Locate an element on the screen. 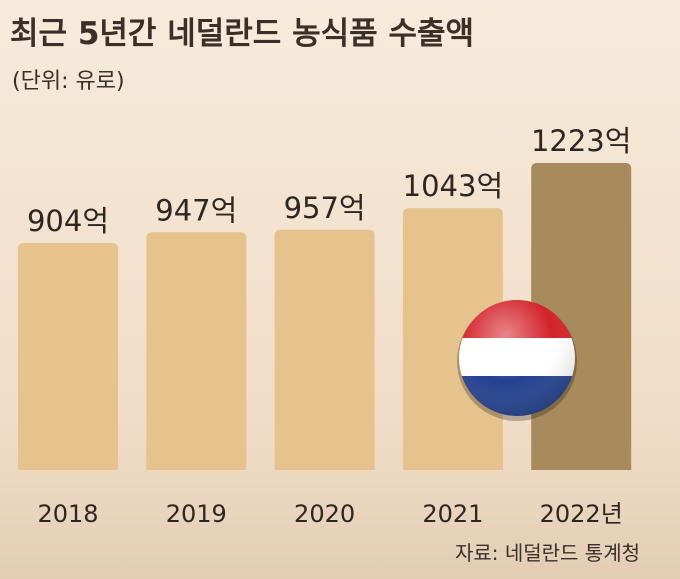  flag-icon is located at coordinates (517, 360).